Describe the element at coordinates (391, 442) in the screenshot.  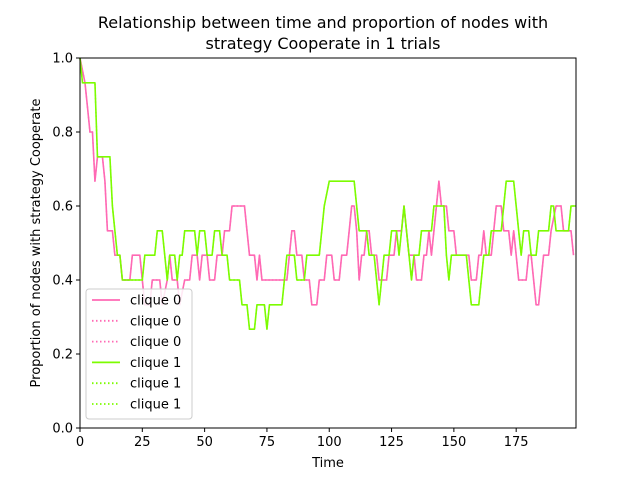
I see `x-tick-label: 125` at that location.